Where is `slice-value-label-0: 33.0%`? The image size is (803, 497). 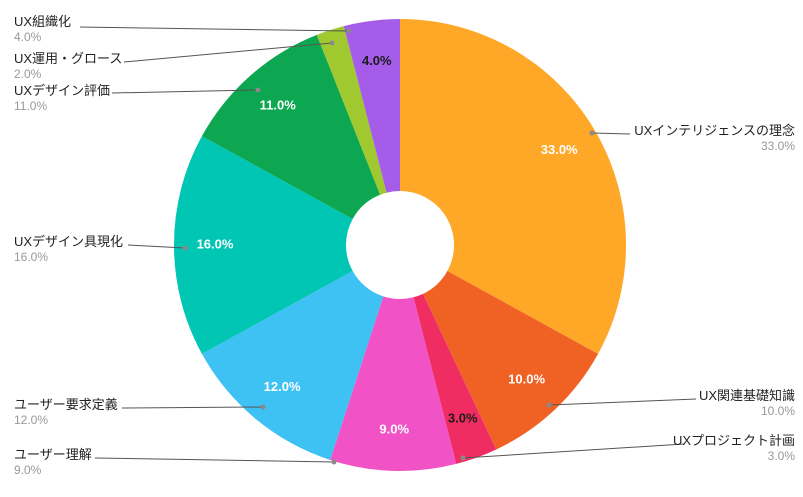 slice-value-label-0: 33.0% is located at coordinates (559, 149).